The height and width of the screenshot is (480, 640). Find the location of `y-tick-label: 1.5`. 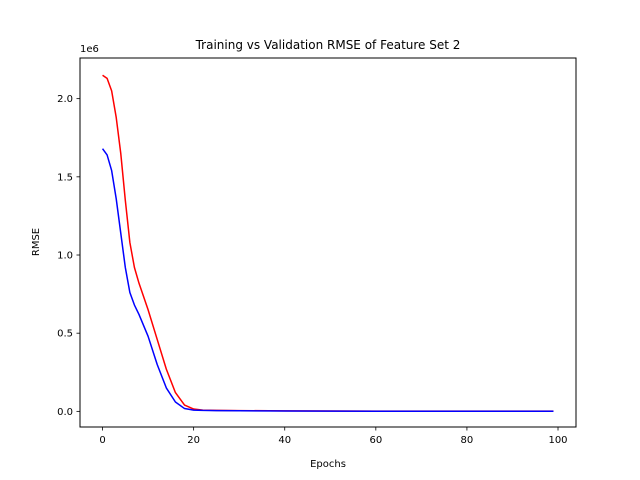

y-tick-label: 1.5 is located at coordinates (65, 177).